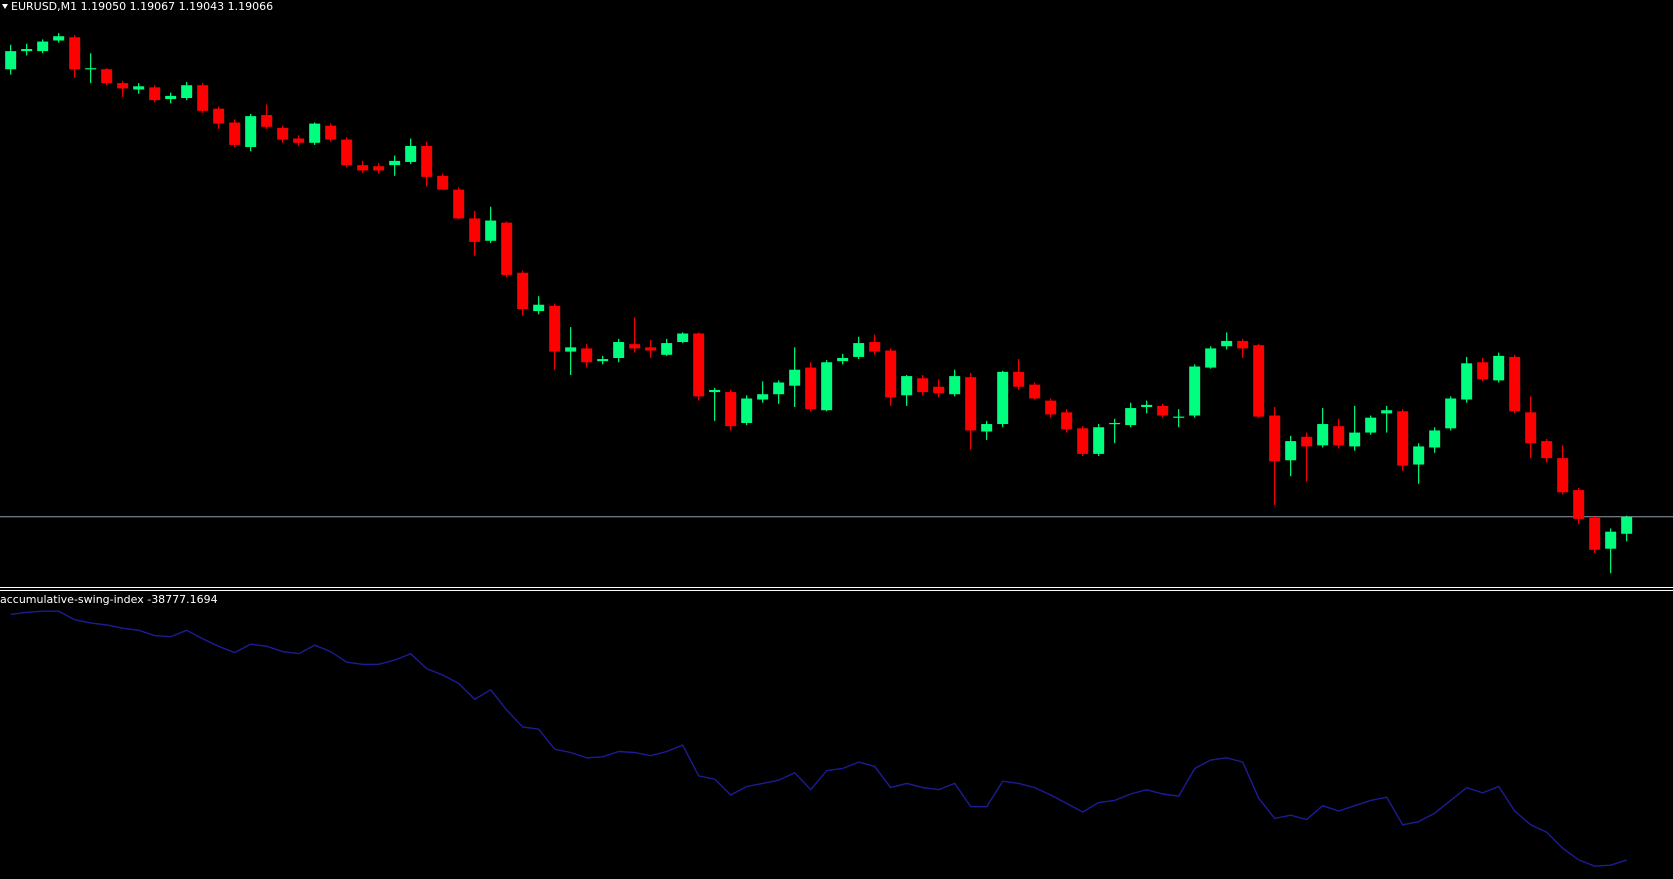  Describe the element at coordinates (109, 599) in the screenshot. I see `indicator-header: accumulative-swing-index -38777.1694` at that location.